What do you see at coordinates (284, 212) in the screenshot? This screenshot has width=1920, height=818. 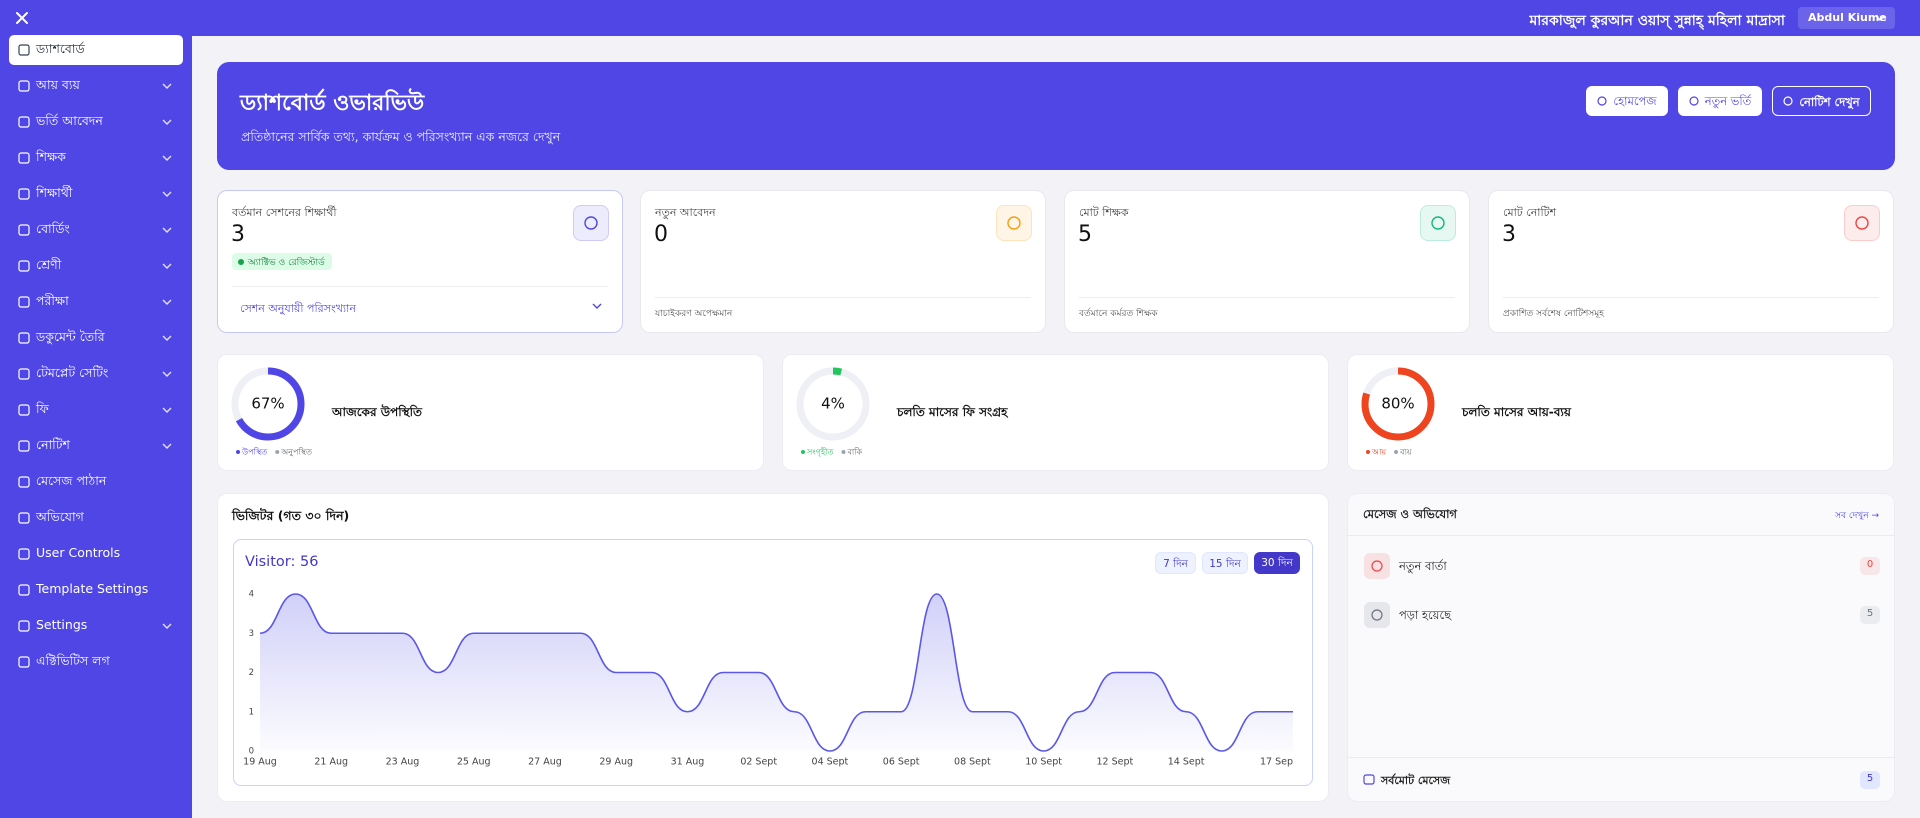 I see `stat-label: বর্তমান সেশনের শিক্ষার্থী` at bounding box center [284, 212].